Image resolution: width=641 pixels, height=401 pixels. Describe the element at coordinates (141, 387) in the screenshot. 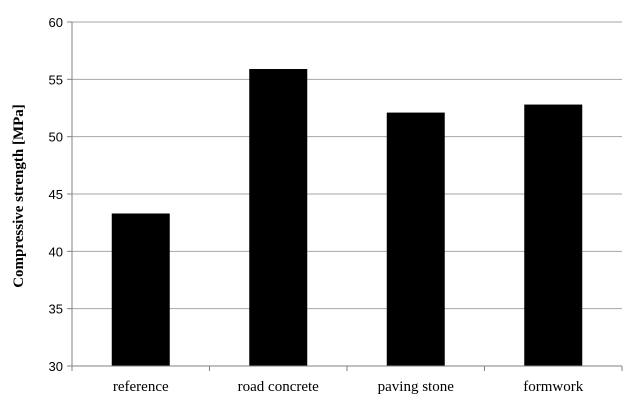

I see `x-category-label: reference` at that location.